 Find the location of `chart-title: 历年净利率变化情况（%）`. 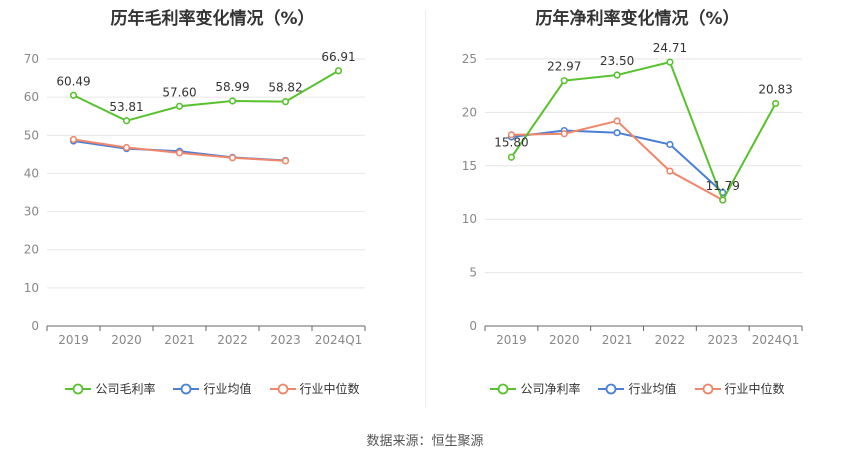

chart-title: 历年净利率变化情况（%） is located at coordinates (637, 19).